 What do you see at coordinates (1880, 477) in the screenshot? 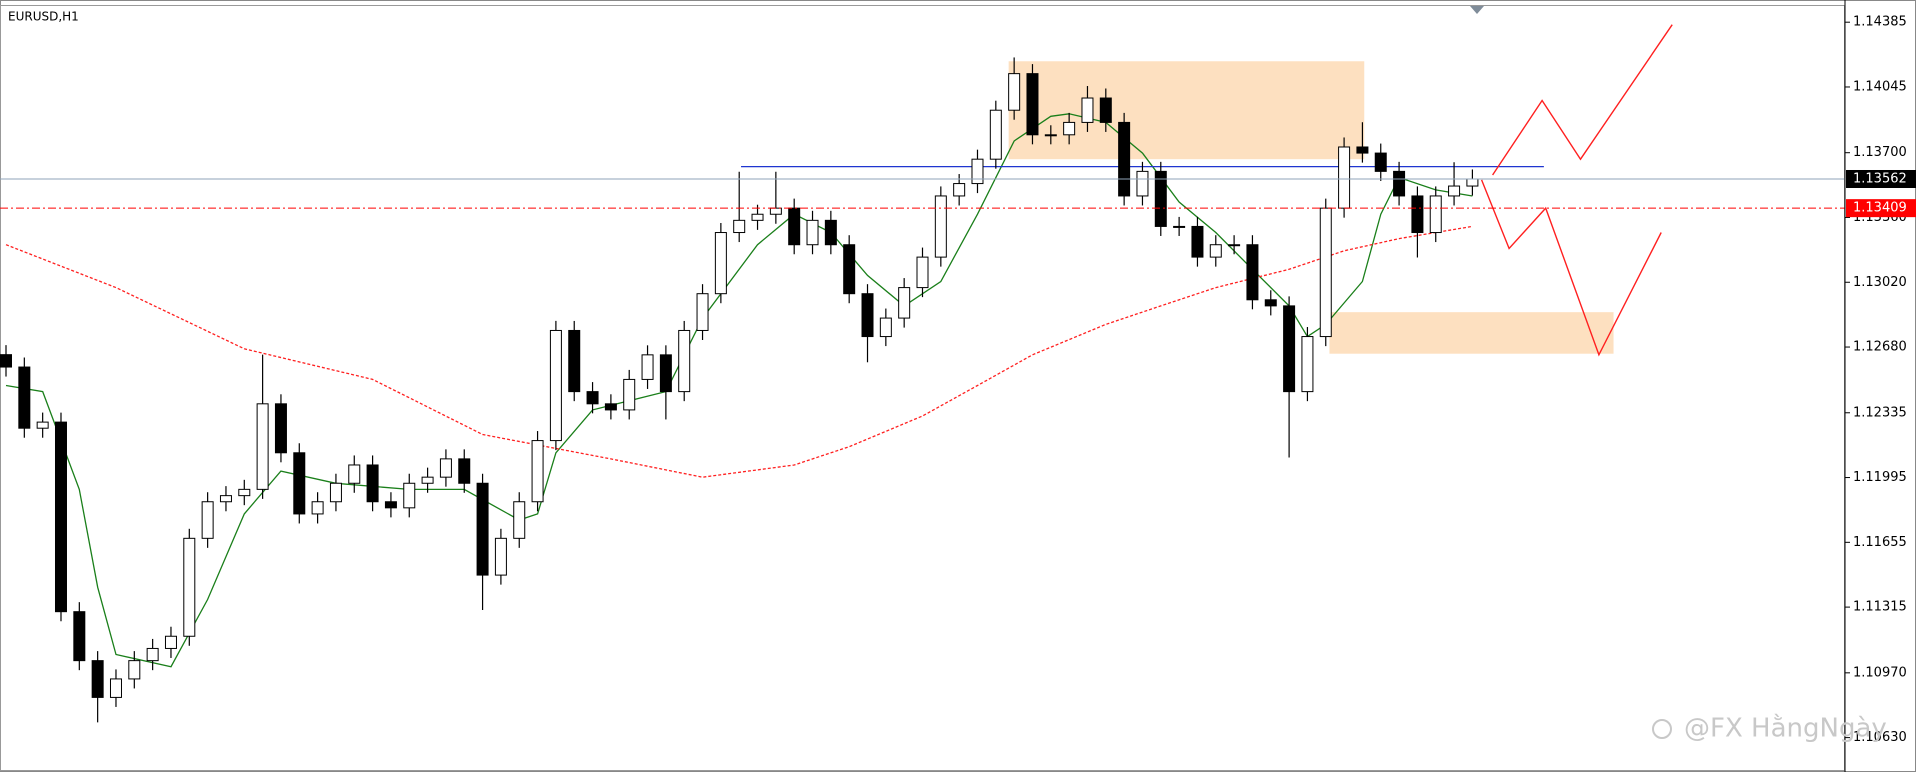
I see `y-tick-label: 1.11995` at bounding box center [1880, 477].